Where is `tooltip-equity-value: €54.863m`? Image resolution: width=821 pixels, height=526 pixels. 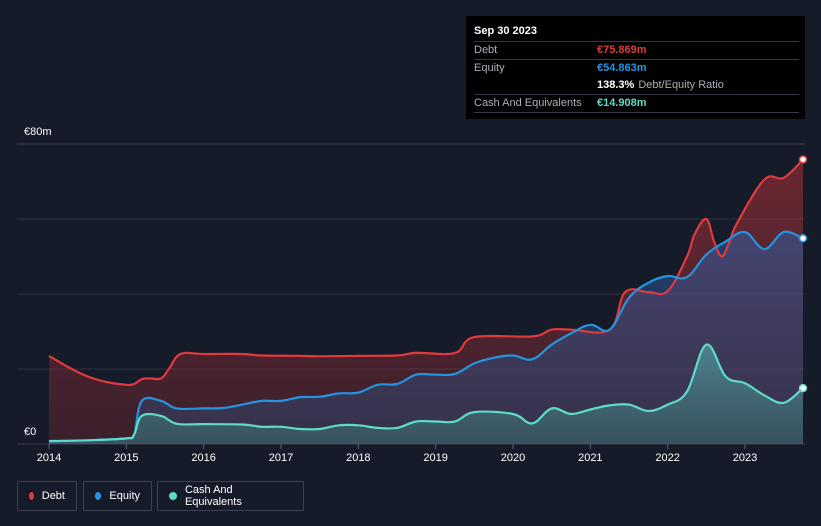 tooltip-equity-value: €54.863m is located at coordinates (622, 68).